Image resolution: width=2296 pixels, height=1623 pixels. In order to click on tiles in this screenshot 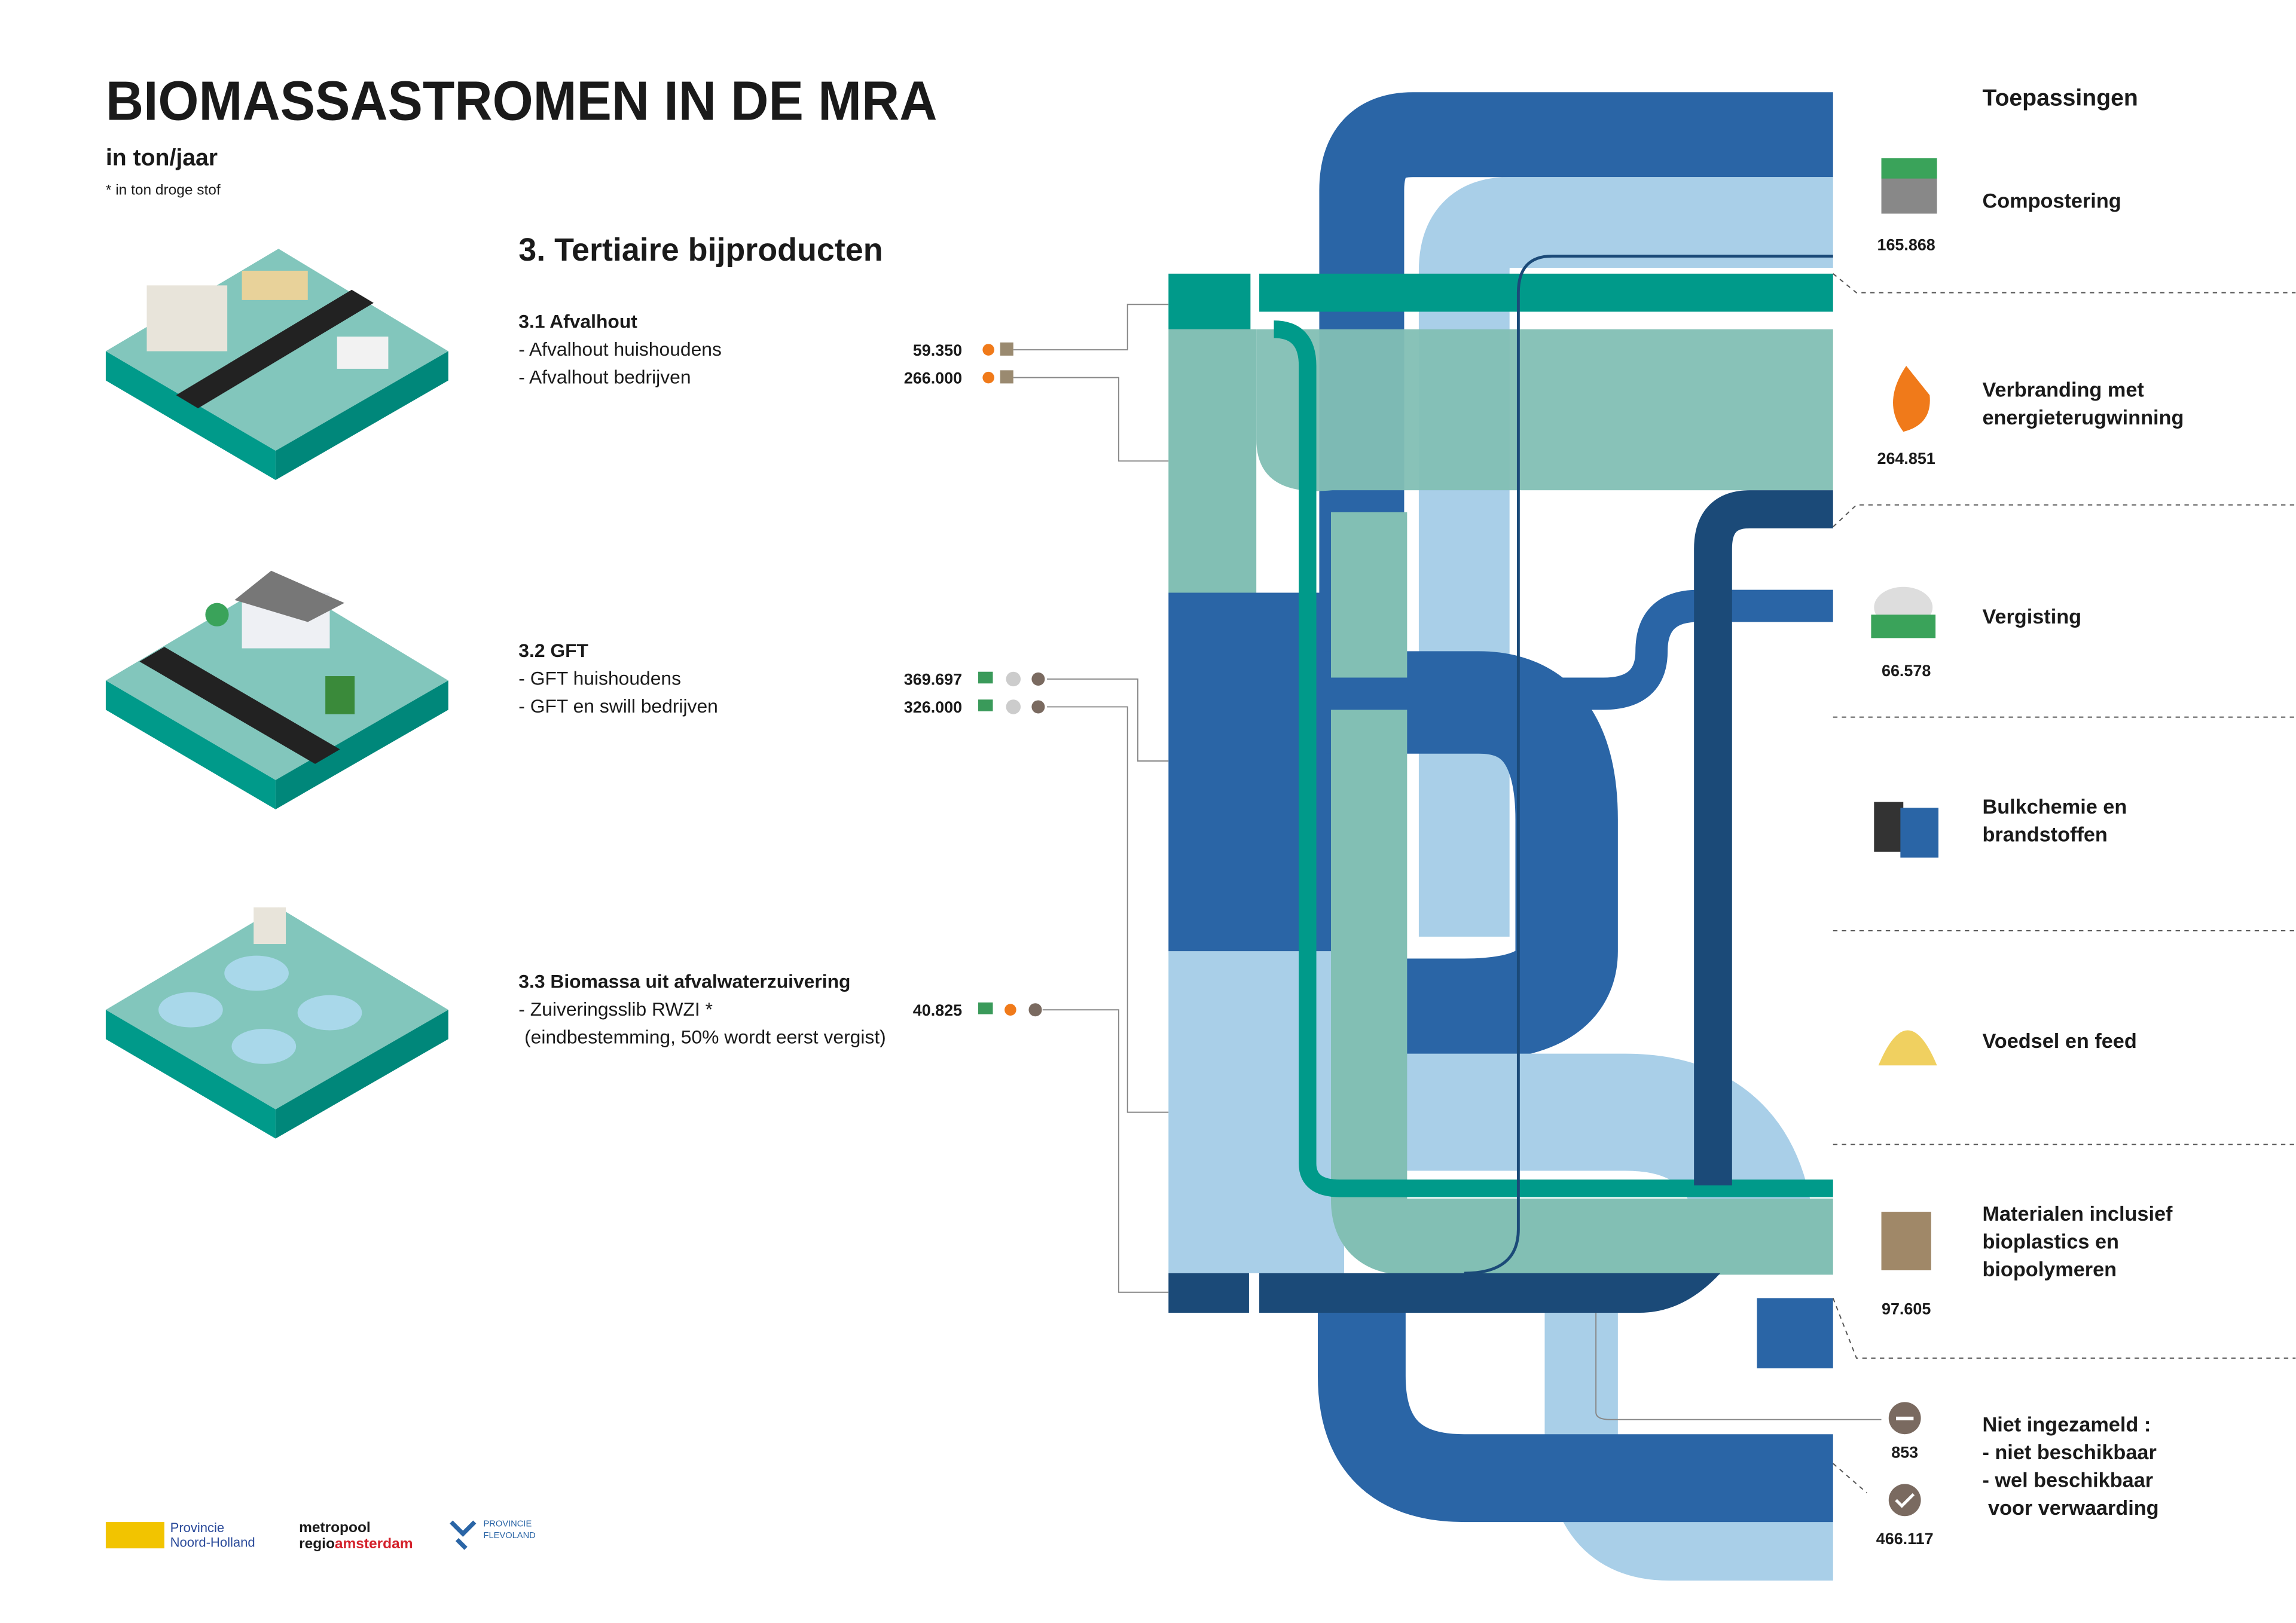, I will do `click(276, 694)`.